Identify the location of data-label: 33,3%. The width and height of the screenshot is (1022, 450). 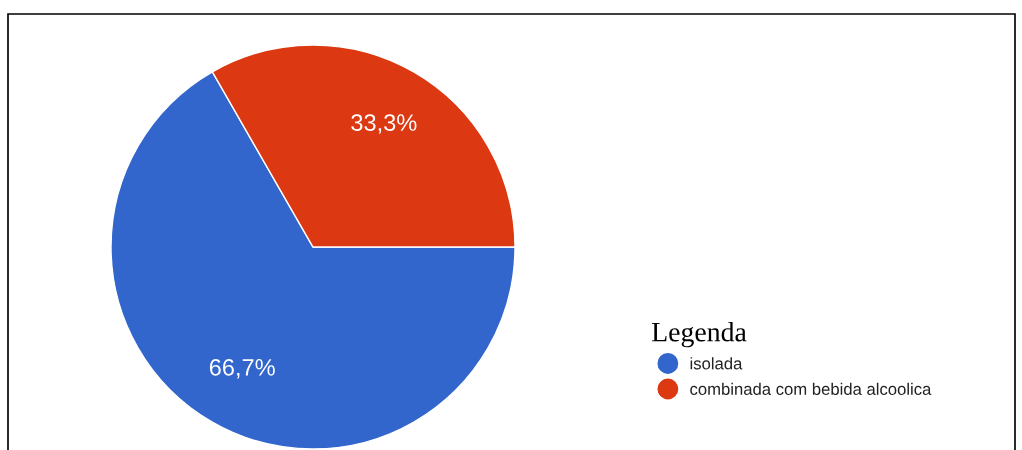
(384, 124).